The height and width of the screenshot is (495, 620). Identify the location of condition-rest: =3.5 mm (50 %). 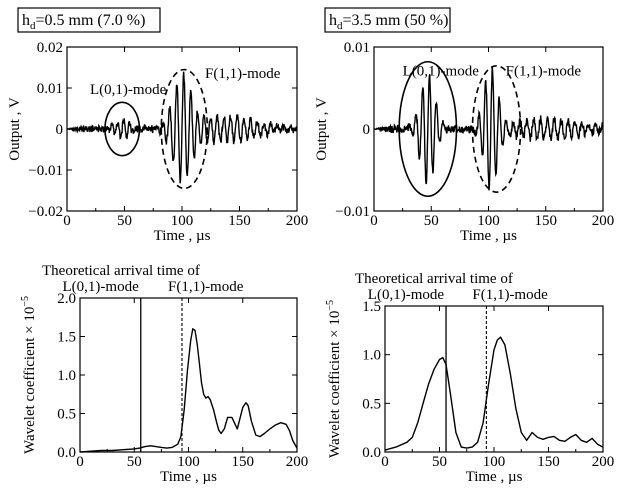
(396, 20).